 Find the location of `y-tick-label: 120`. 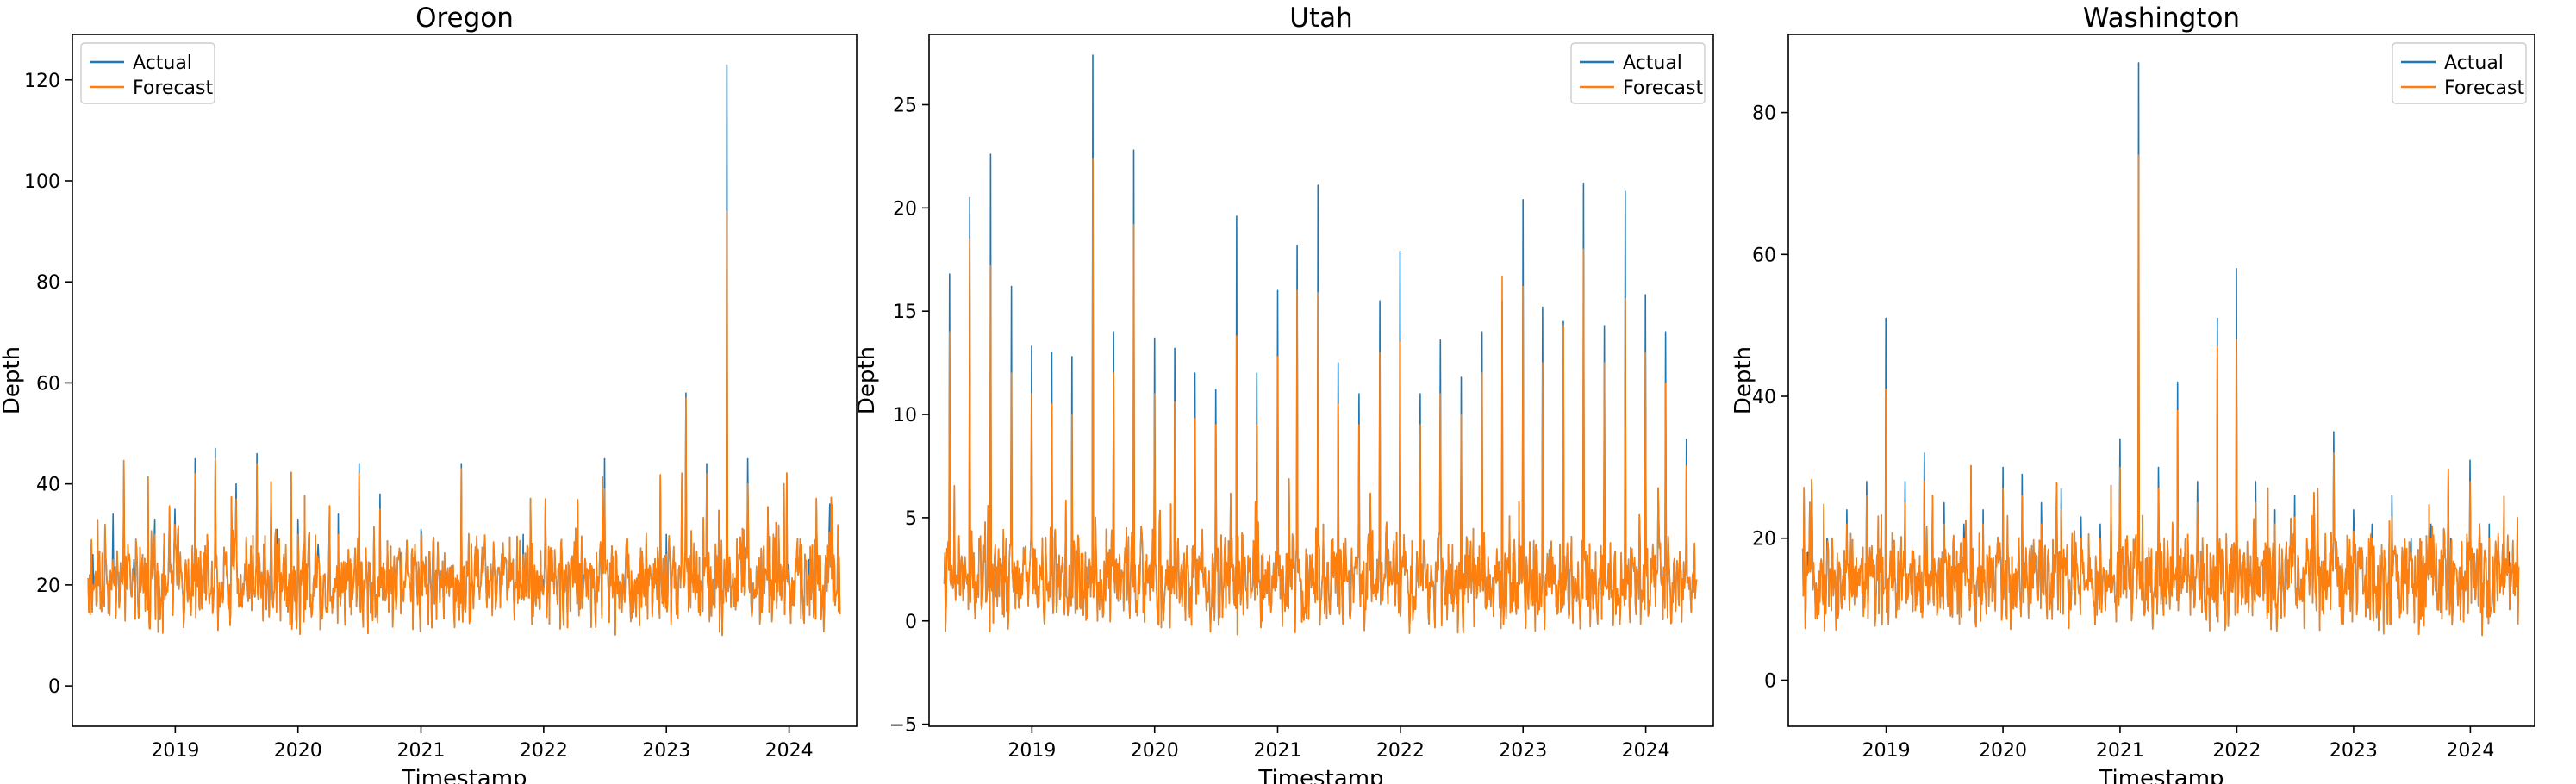

y-tick-label: 120 is located at coordinates (42, 82).